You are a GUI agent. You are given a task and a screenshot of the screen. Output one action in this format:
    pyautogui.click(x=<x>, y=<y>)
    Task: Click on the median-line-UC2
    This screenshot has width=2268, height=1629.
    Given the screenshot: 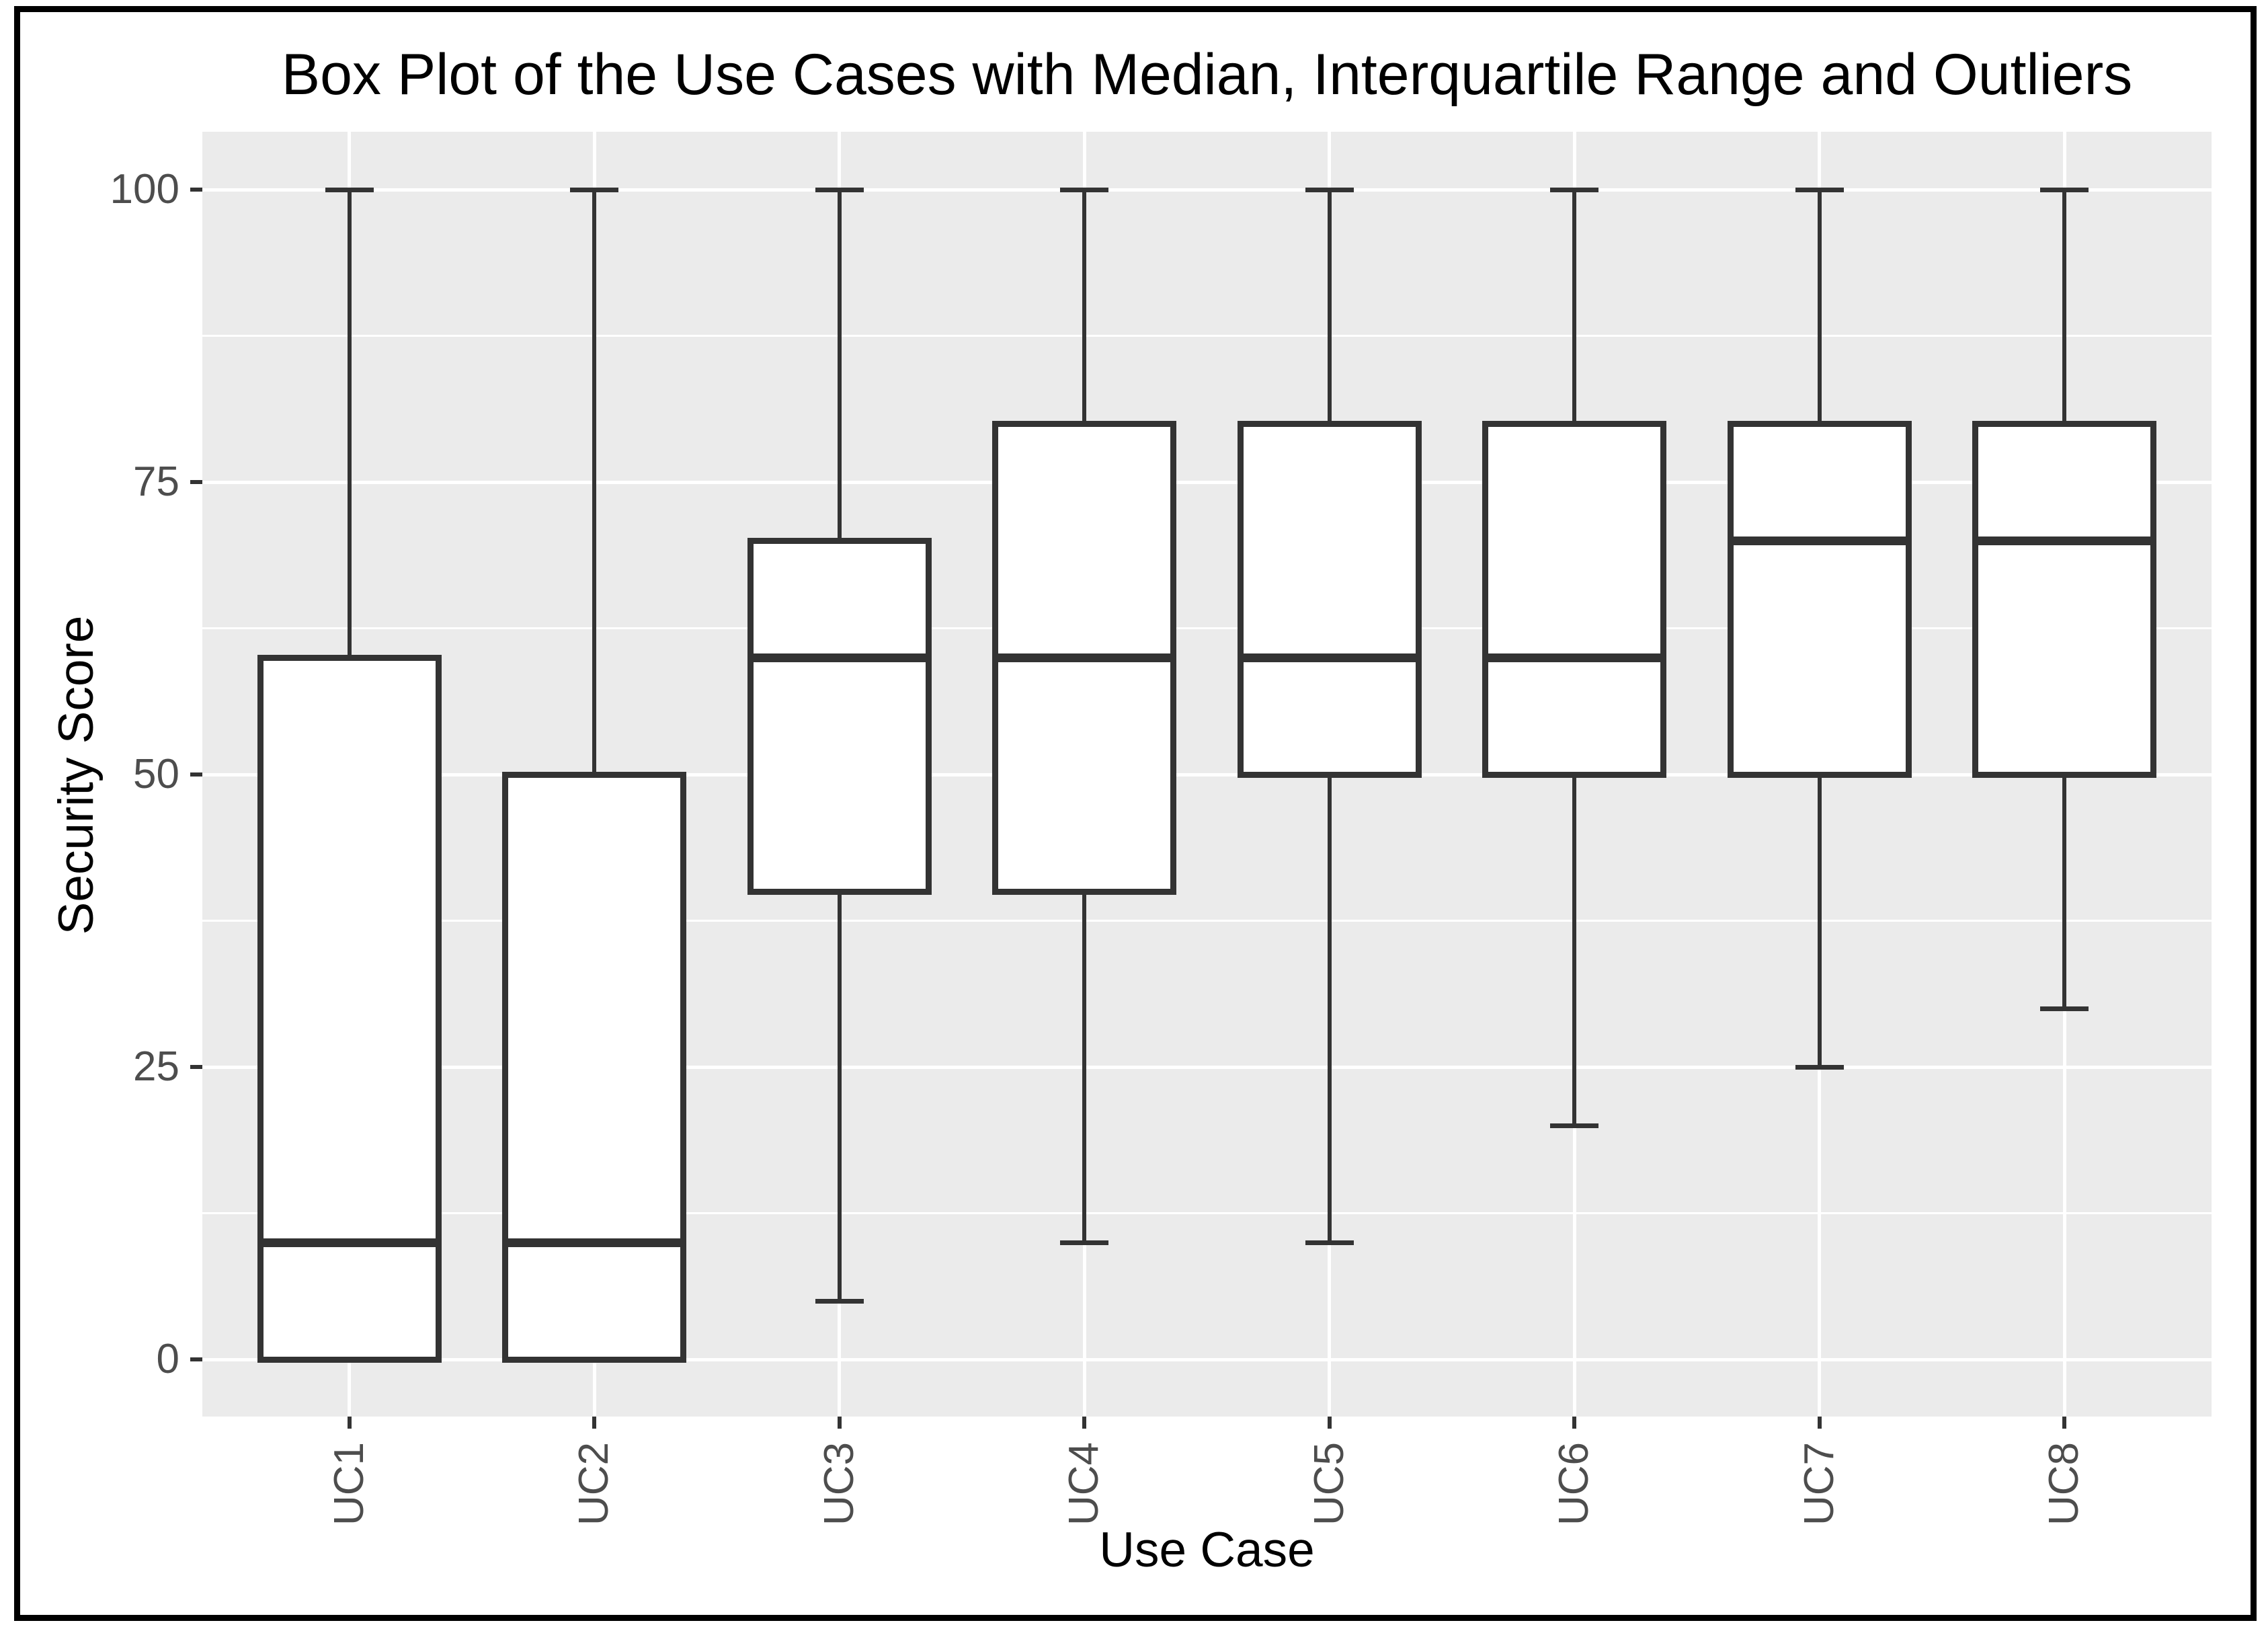 What is the action you would take?
    pyautogui.click(x=595, y=1242)
    